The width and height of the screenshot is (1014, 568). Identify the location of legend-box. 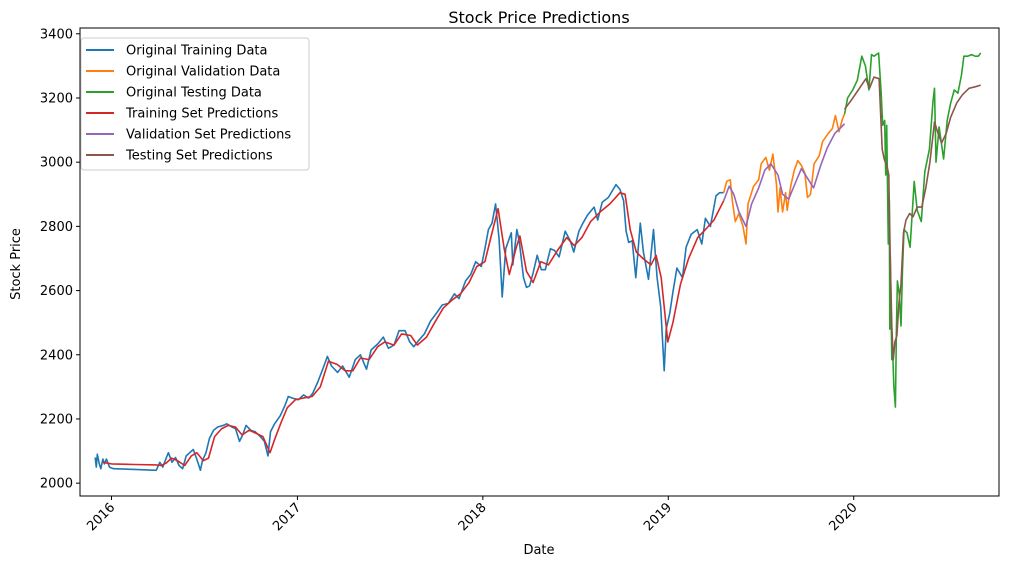
(195, 104).